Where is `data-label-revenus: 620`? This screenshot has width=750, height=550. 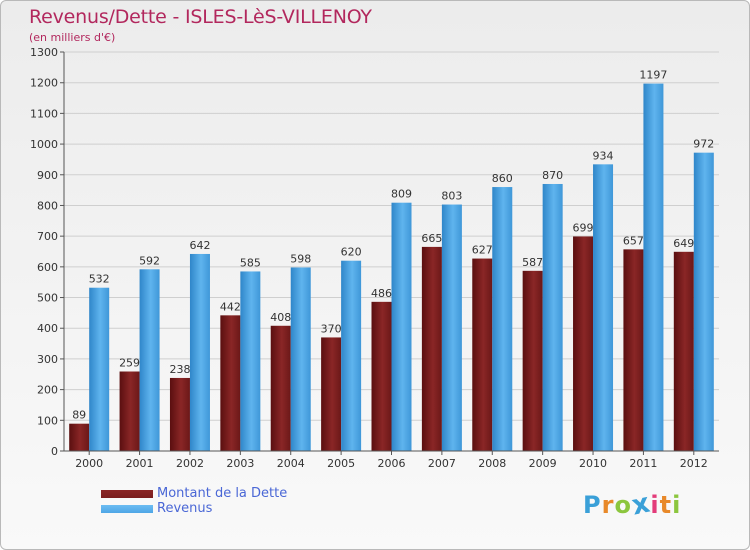
data-label-revenus: 620 is located at coordinates (351, 252).